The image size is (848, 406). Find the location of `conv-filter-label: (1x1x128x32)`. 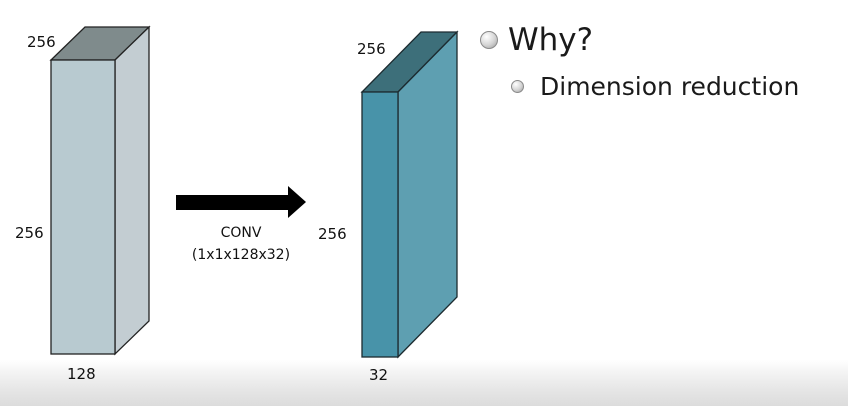

conv-filter-label: (1x1x128x32) is located at coordinates (241, 255).